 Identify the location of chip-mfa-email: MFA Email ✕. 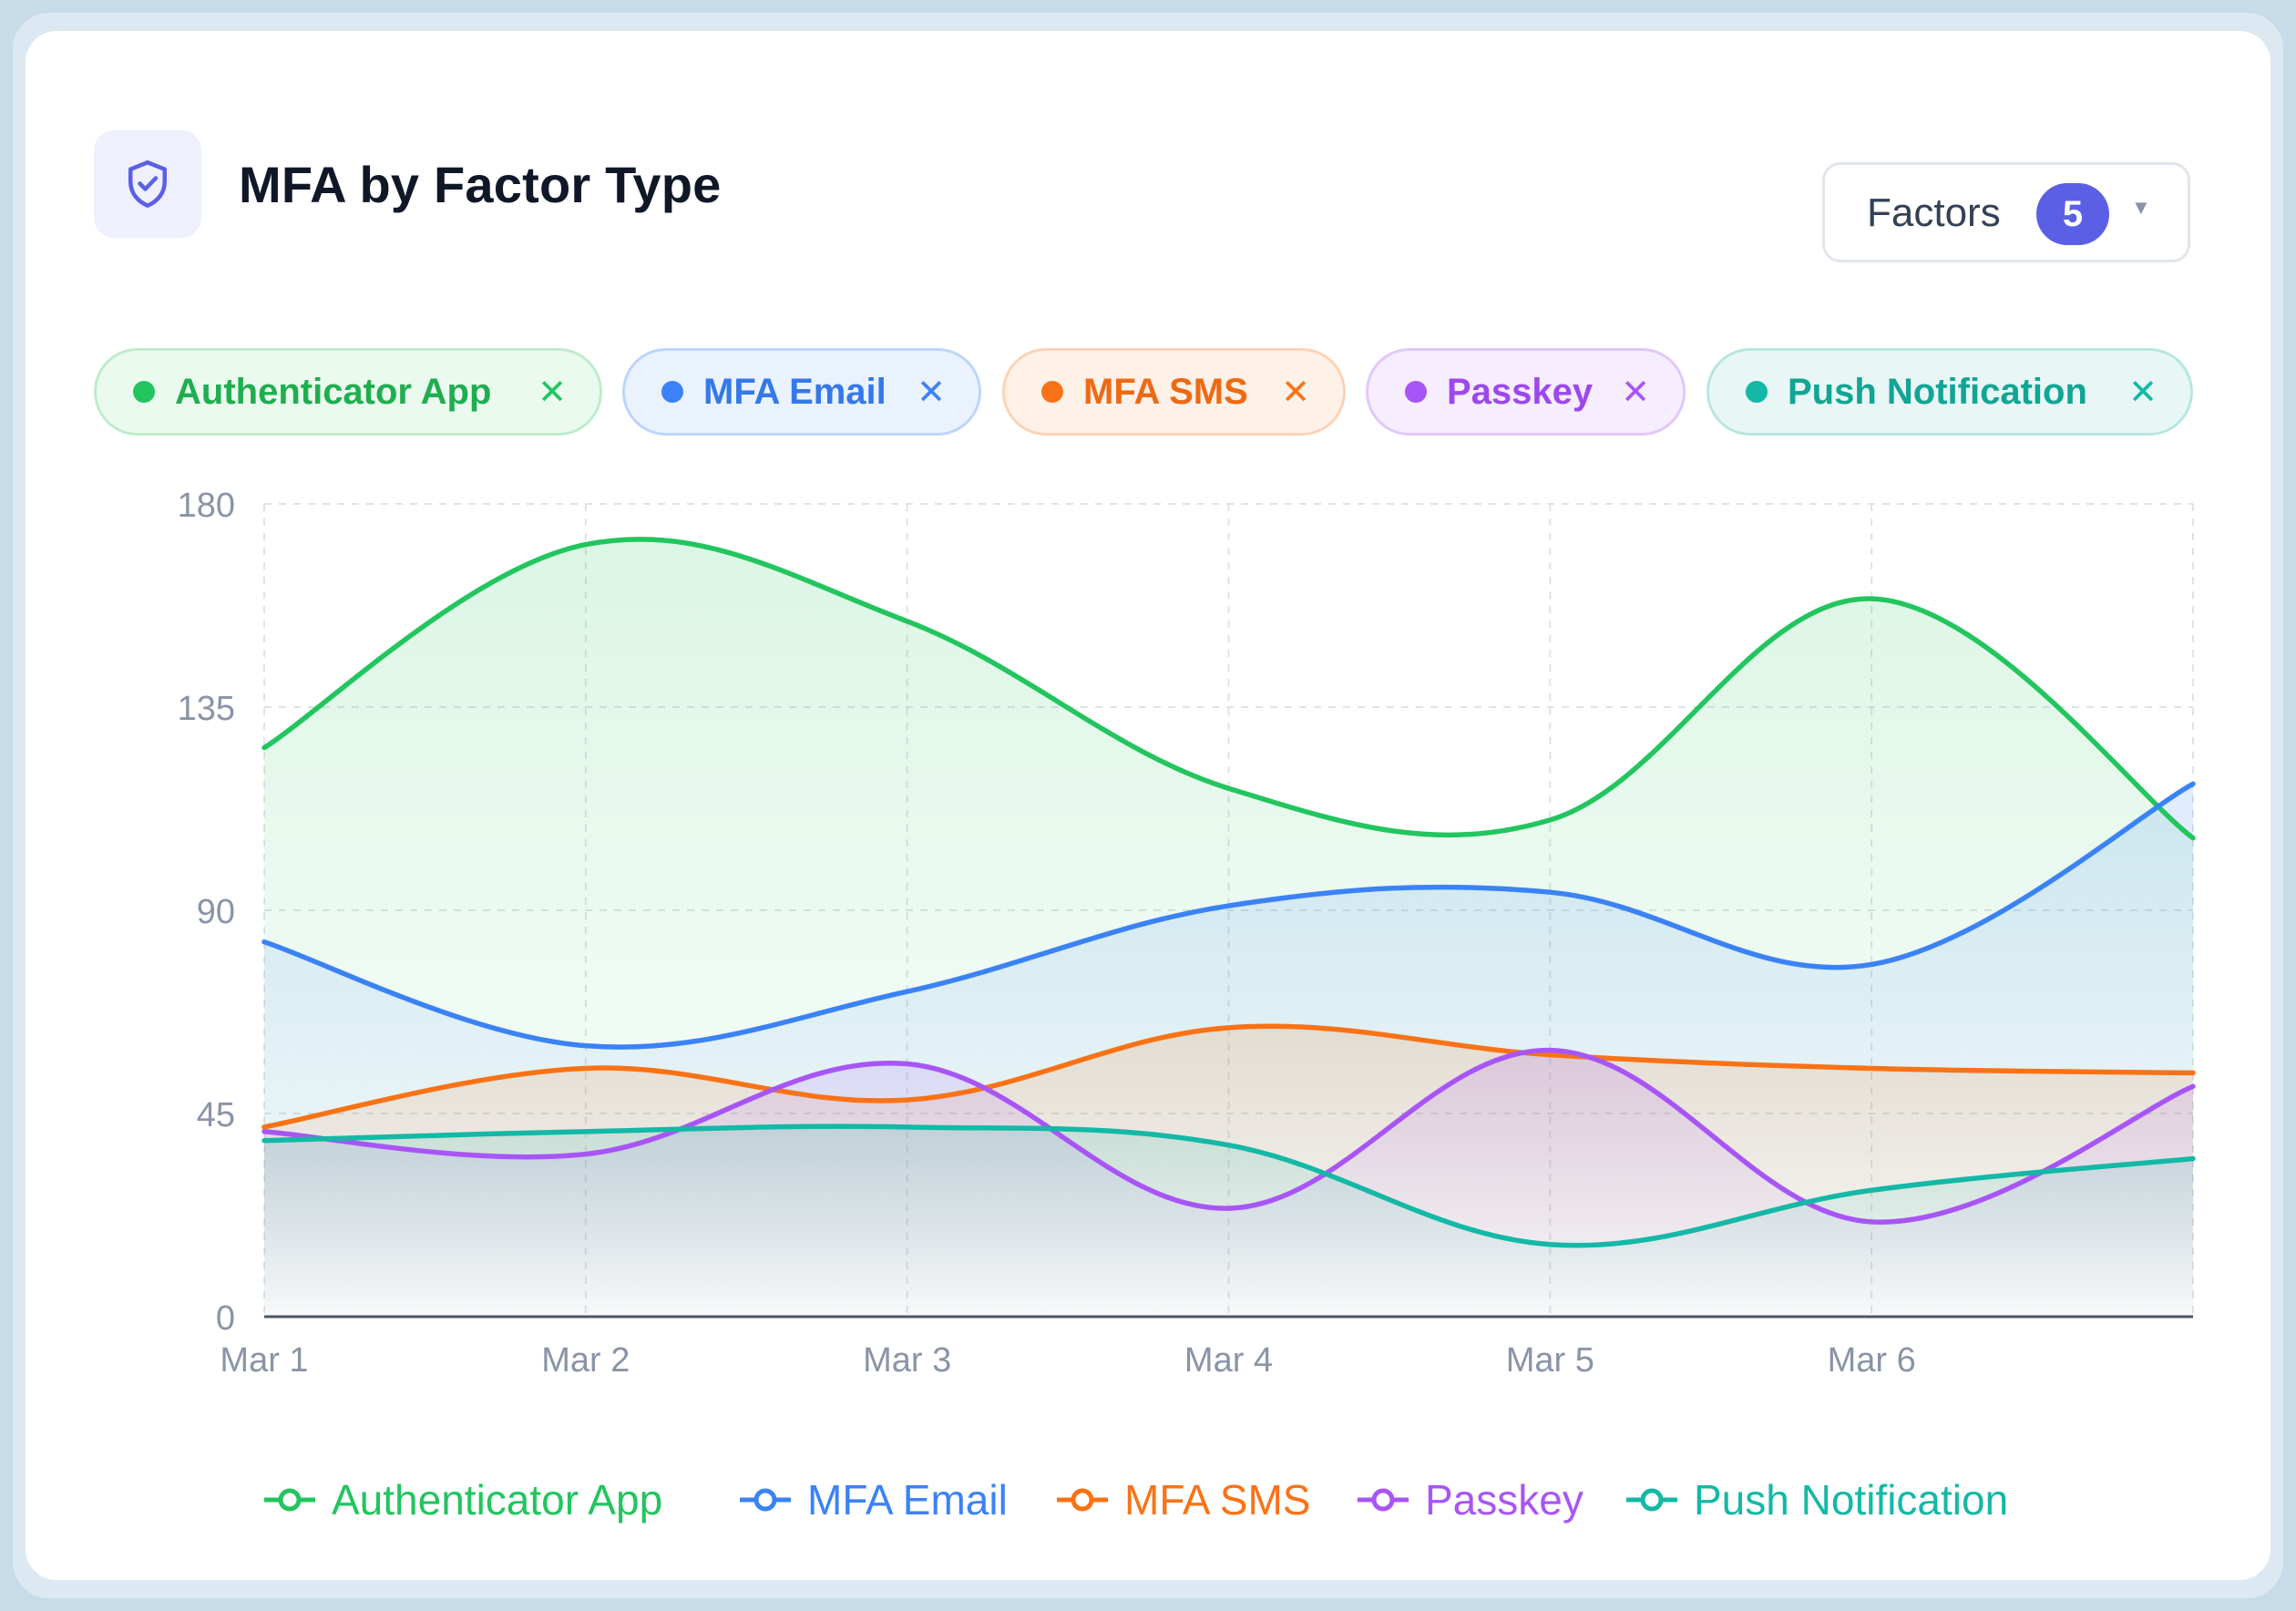
(801, 392).